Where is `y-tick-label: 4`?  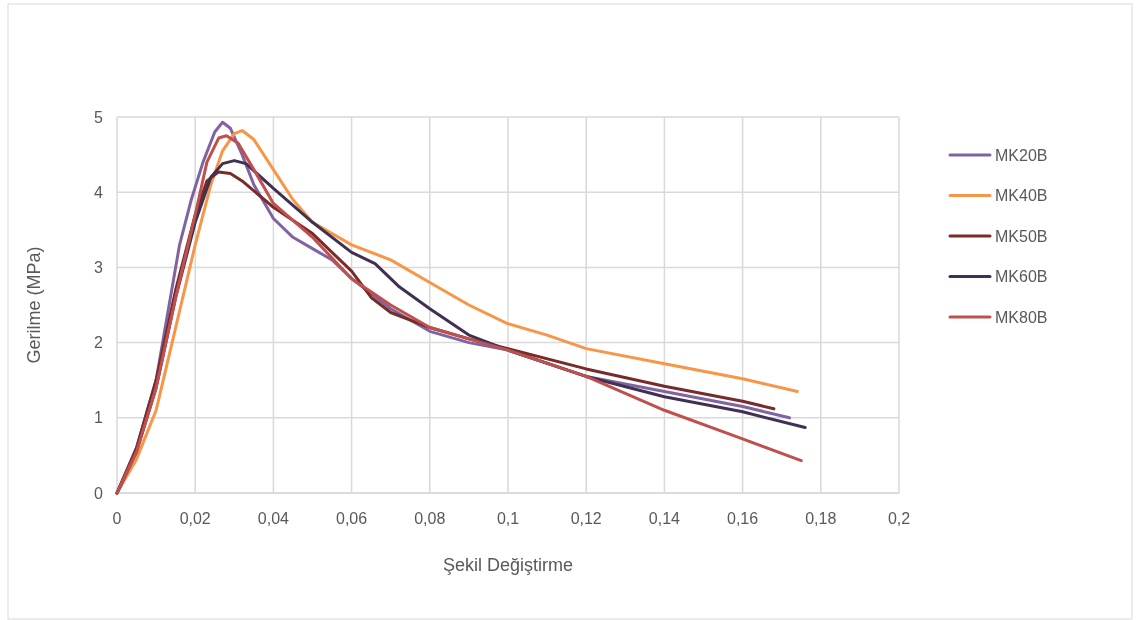 y-tick-label: 4 is located at coordinates (99, 192).